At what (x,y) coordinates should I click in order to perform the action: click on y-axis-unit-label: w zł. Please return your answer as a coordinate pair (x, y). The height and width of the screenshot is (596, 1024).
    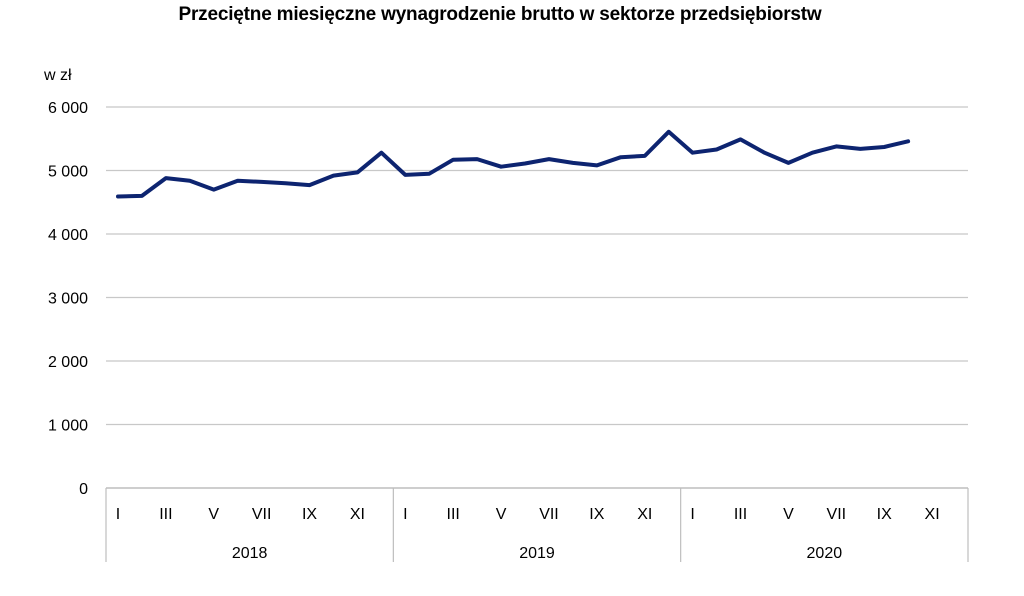
    Looking at the image, I should click on (57, 75).